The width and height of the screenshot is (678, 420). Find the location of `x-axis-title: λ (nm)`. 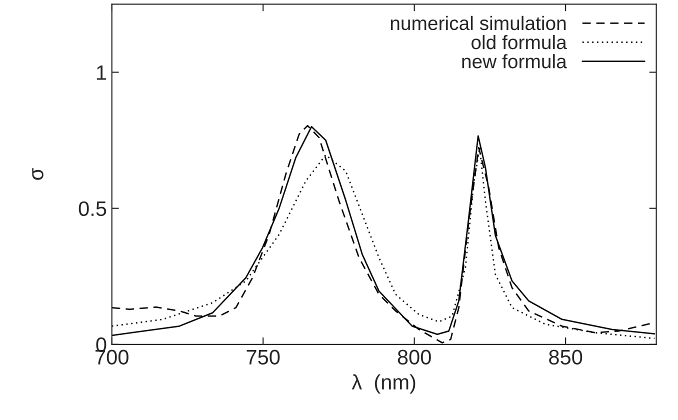

x-axis-title: λ (nm) is located at coordinates (384, 384).